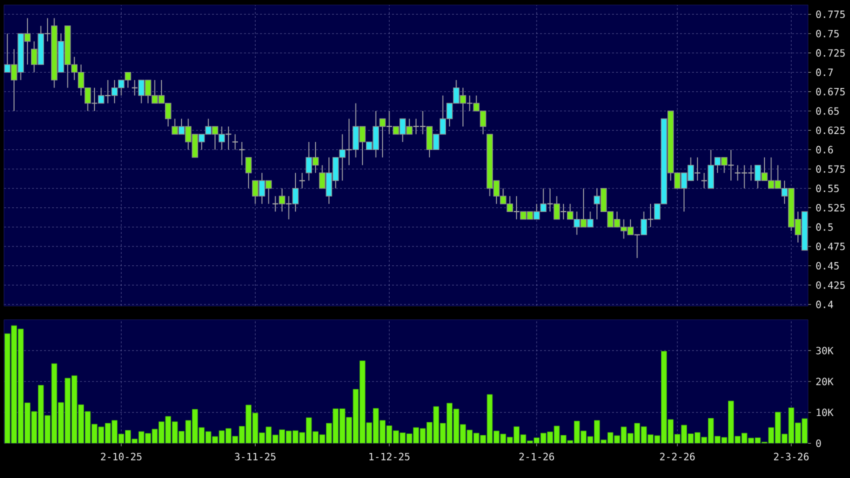 Image resolution: width=850 pixels, height=478 pixels. What do you see at coordinates (825, 382) in the screenshot?
I see `y-tick-label: 20K` at bounding box center [825, 382].